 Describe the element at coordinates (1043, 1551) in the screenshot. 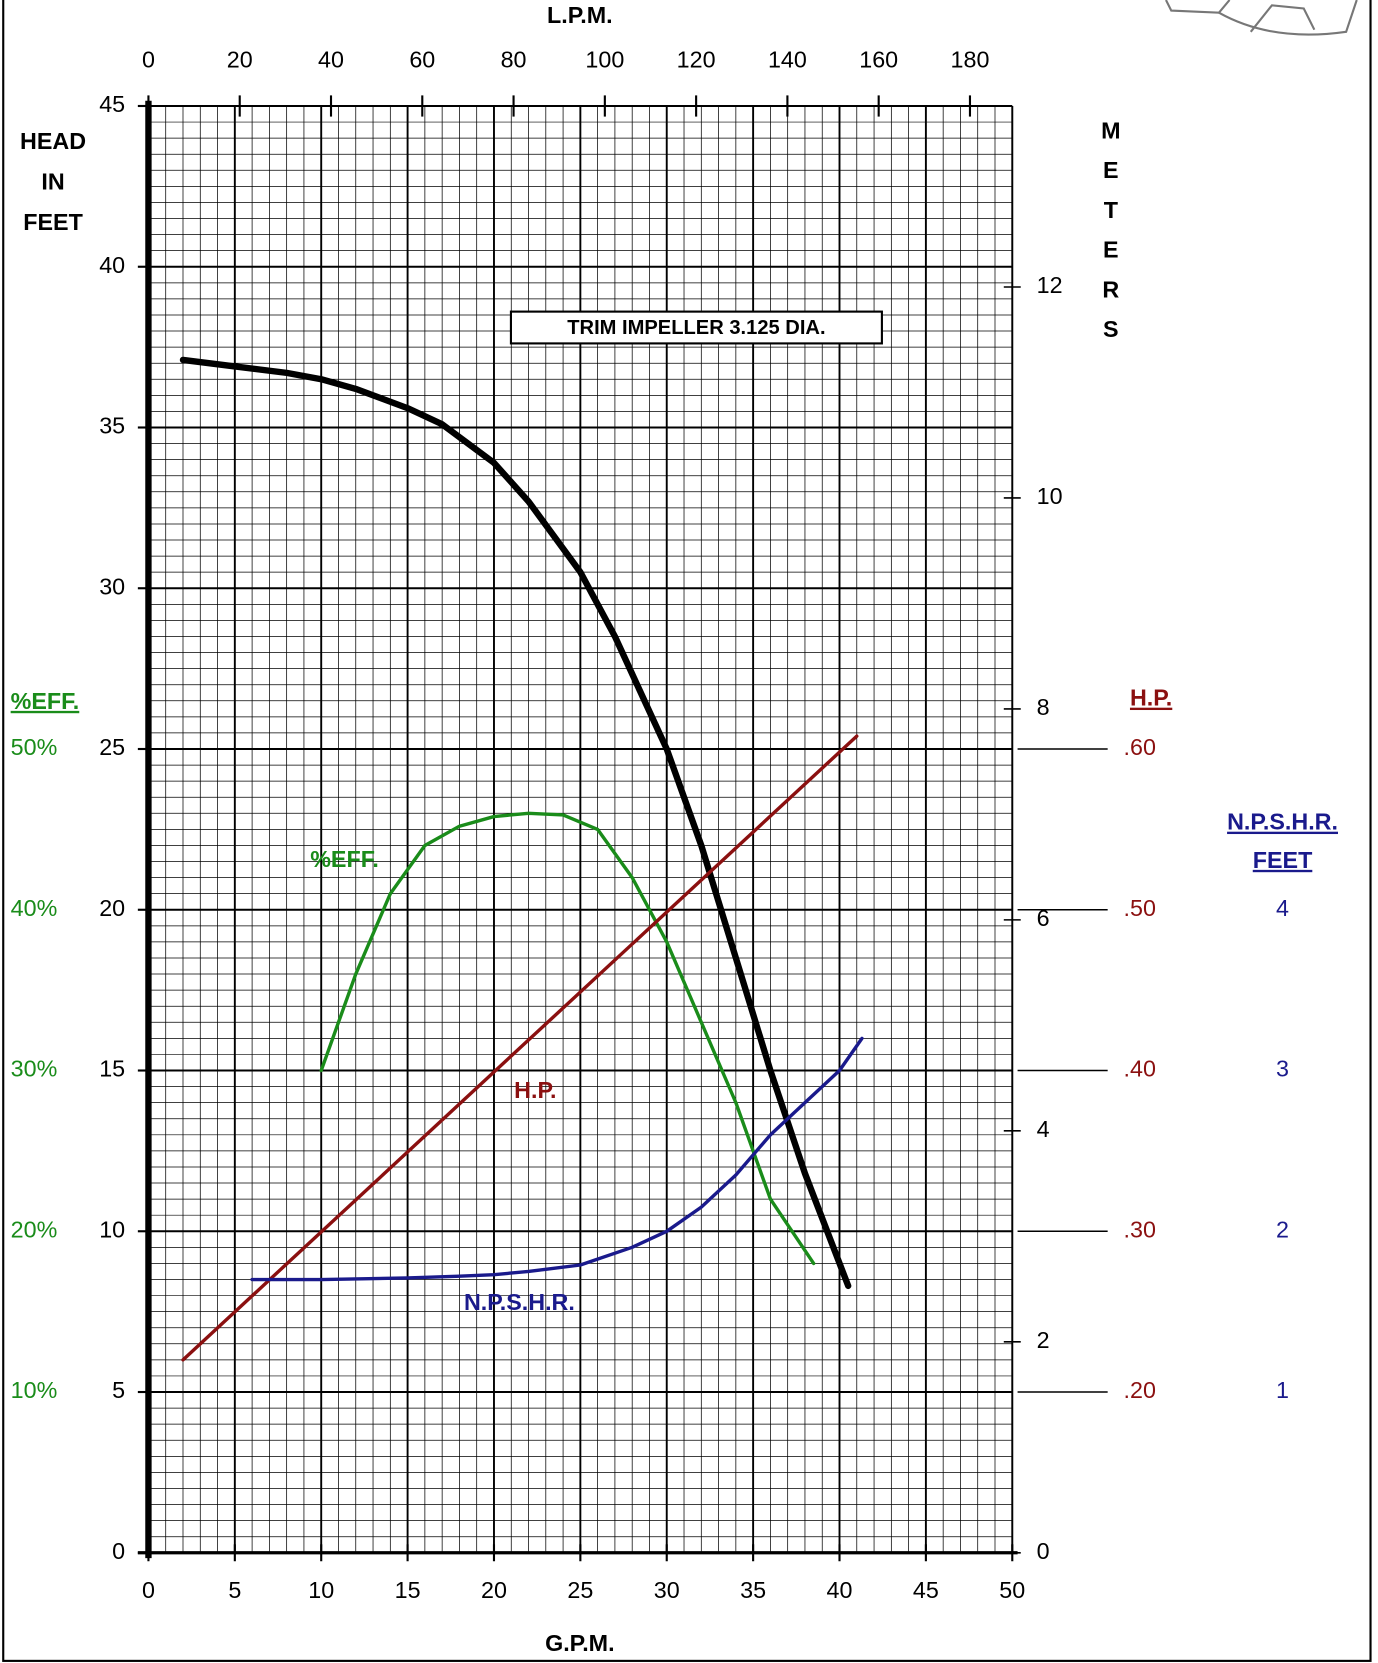

I see `y2-tick-label: 0` at that location.